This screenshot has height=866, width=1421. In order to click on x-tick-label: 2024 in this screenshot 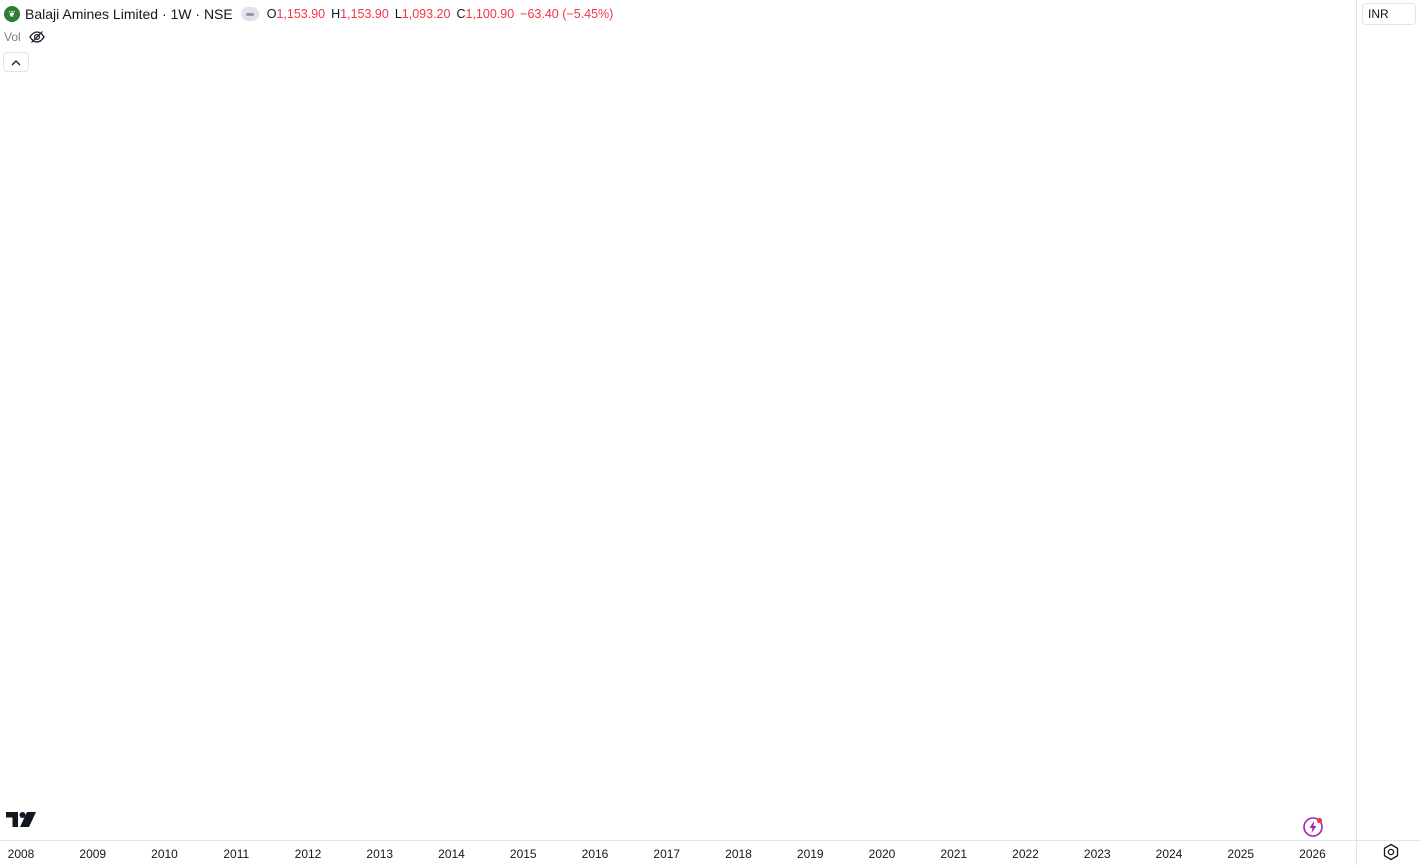, I will do `click(1169, 854)`.